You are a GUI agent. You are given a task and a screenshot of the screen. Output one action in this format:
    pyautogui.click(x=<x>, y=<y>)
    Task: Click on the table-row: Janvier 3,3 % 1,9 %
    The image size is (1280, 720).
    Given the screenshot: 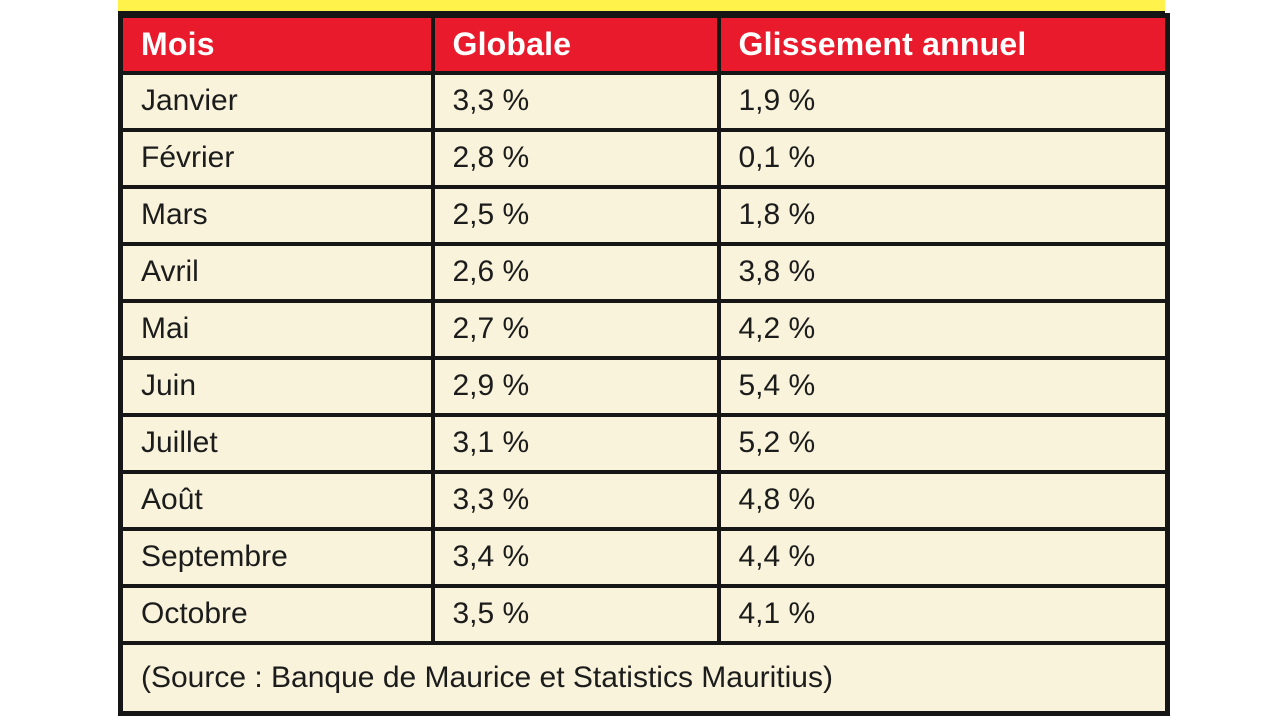 What is the action you would take?
    pyautogui.click(x=644, y=101)
    